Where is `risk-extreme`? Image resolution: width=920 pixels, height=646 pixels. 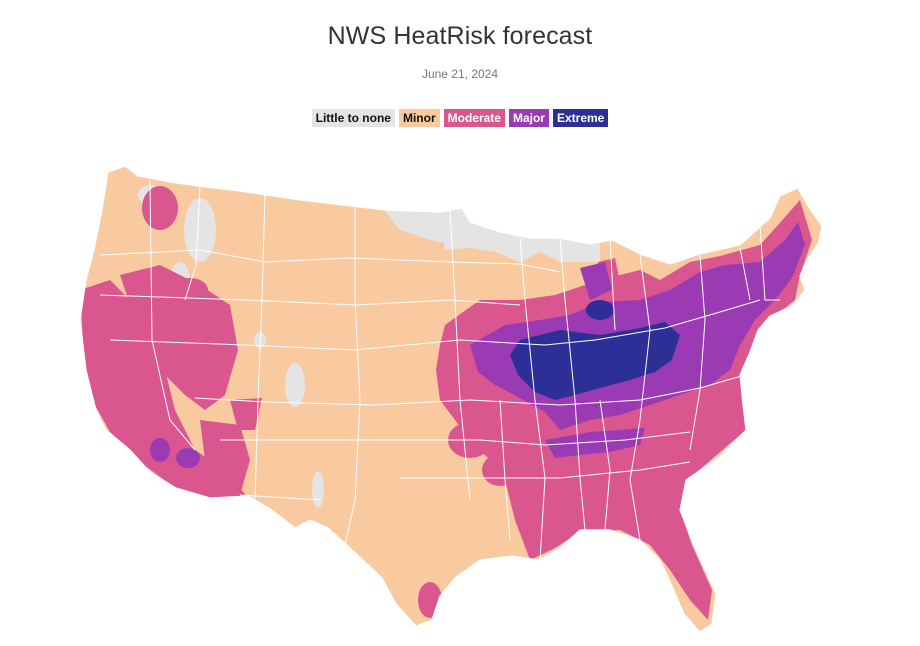 risk-extreme is located at coordinates (595, 350).